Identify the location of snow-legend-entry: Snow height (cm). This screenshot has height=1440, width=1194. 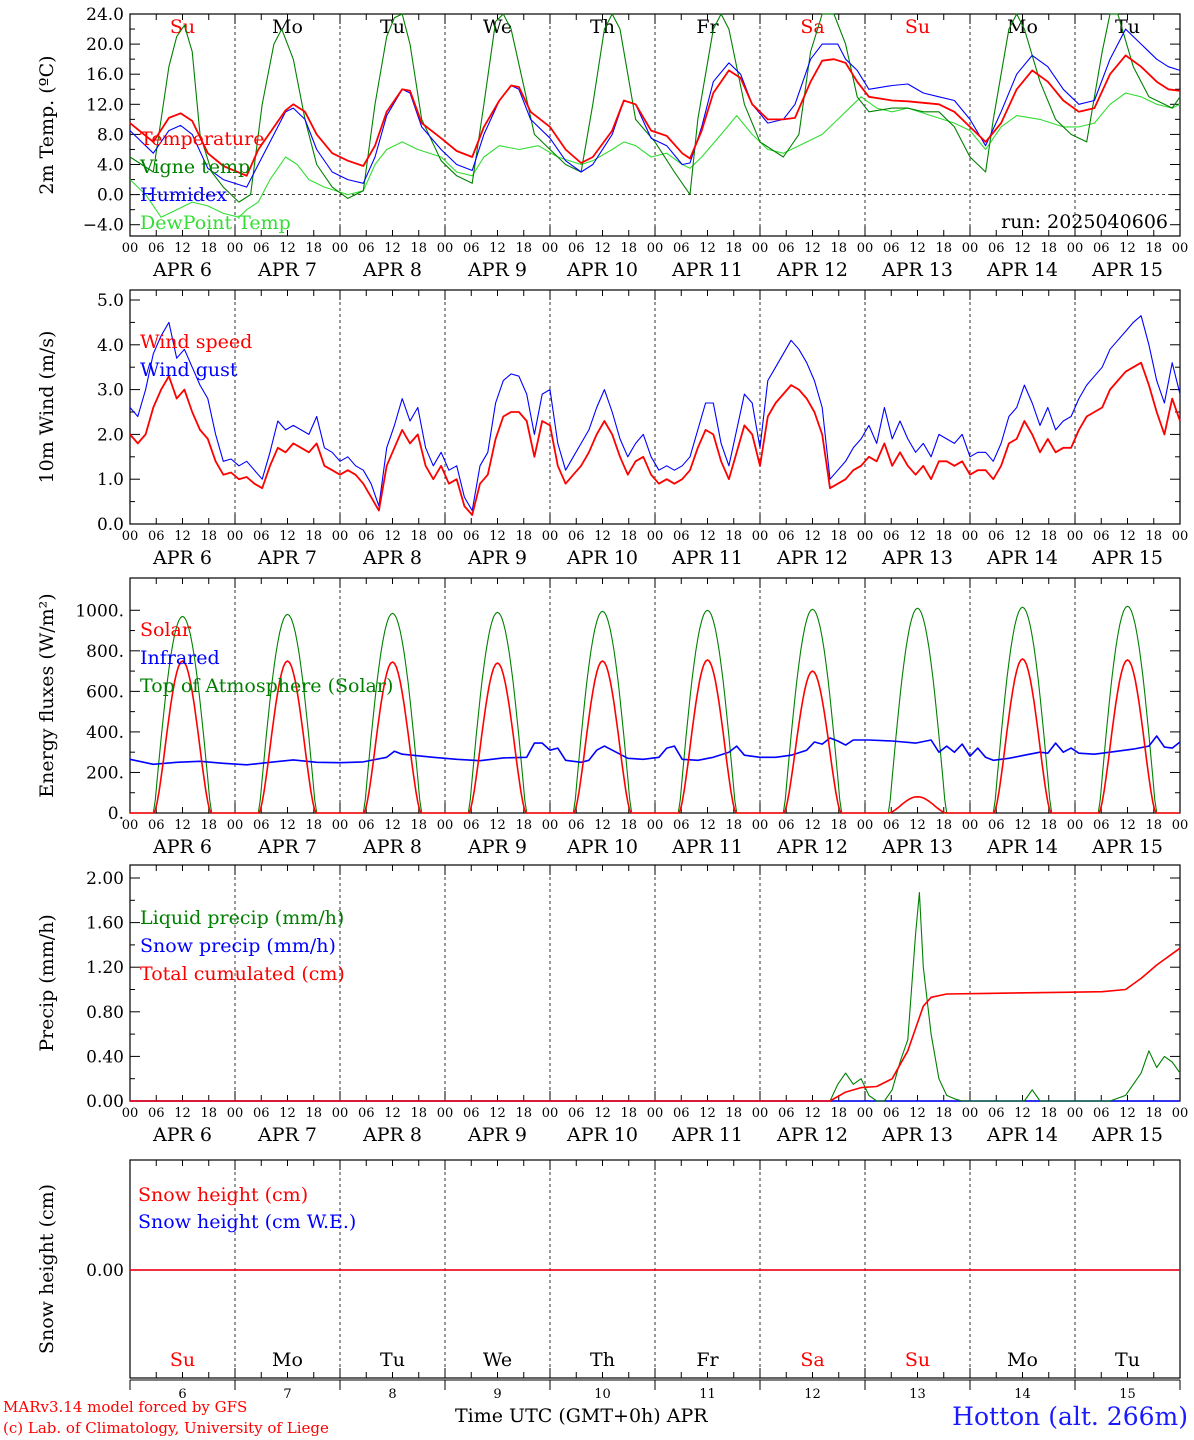
(223, 1195).